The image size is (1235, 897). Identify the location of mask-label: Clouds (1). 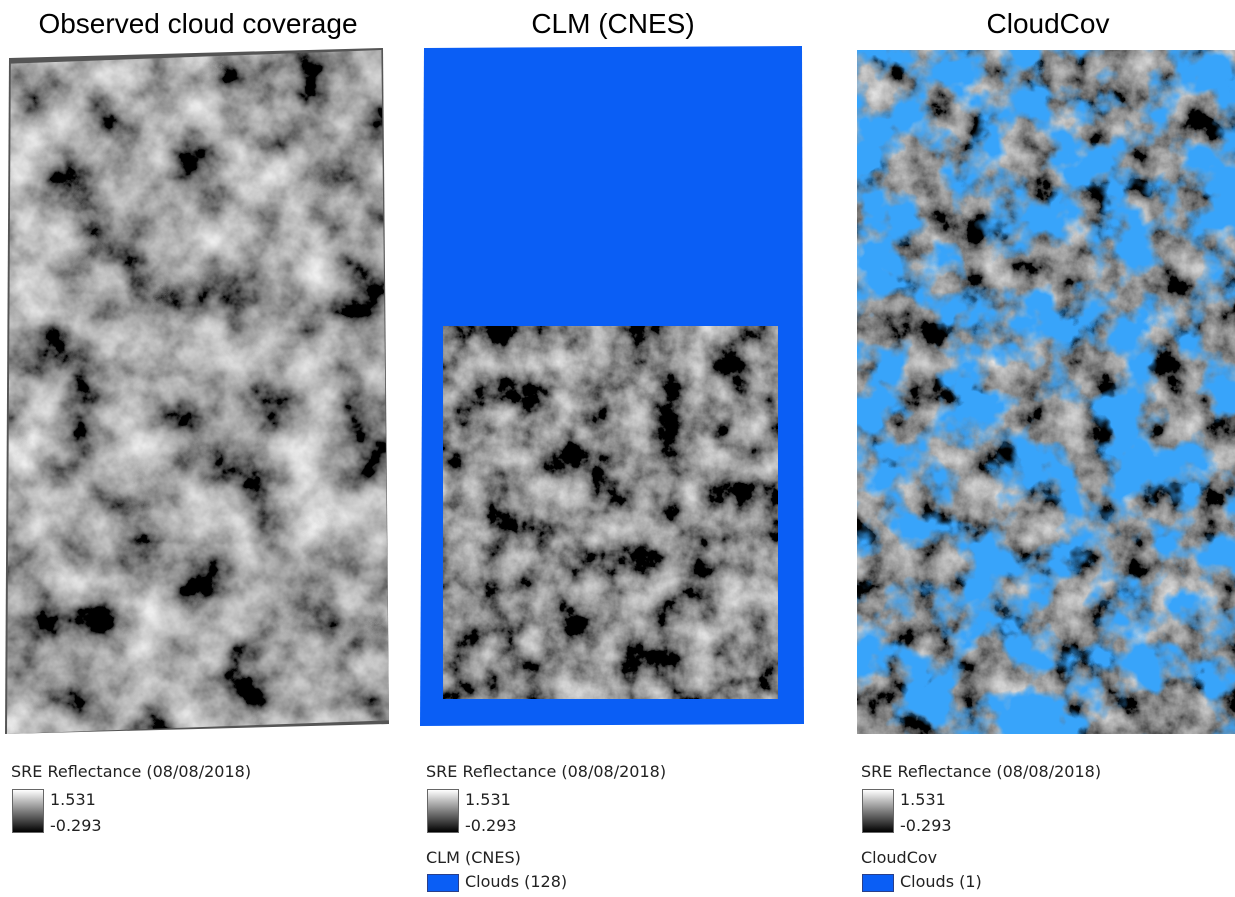
(941, 881).